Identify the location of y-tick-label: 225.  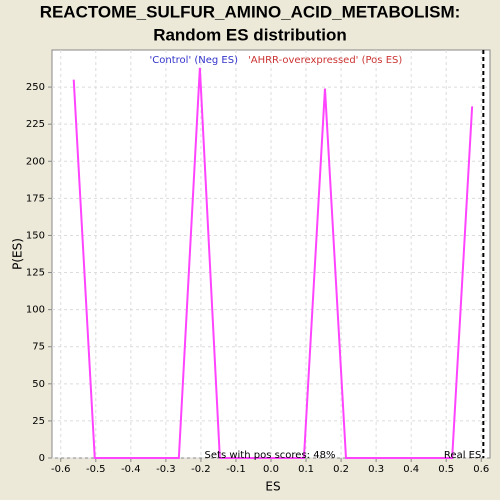
(35, 124).